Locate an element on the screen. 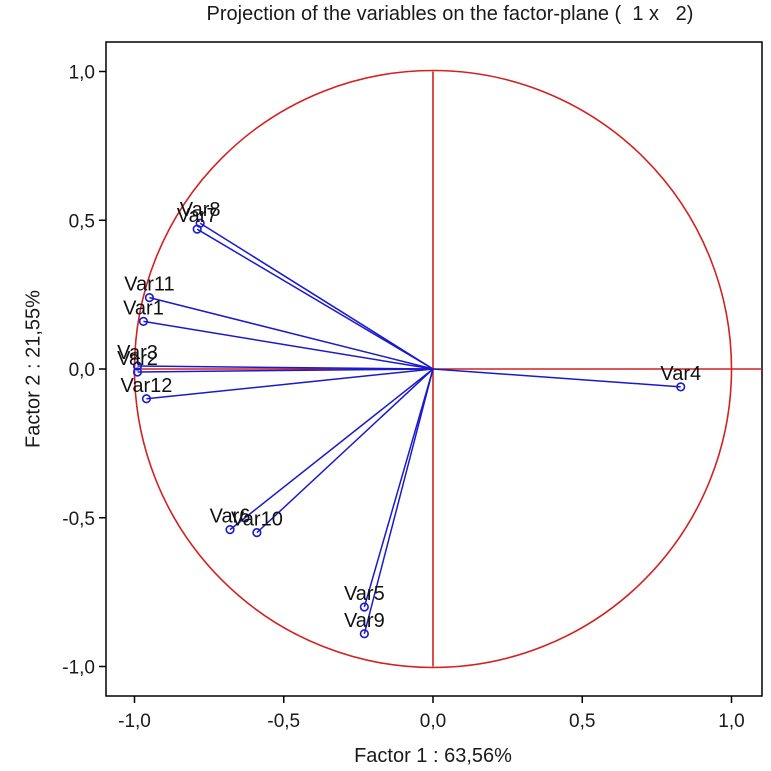 Image resolution: width=771 pixels, height=771 pixels. vector-var11 is located at coordinates (291, 333).